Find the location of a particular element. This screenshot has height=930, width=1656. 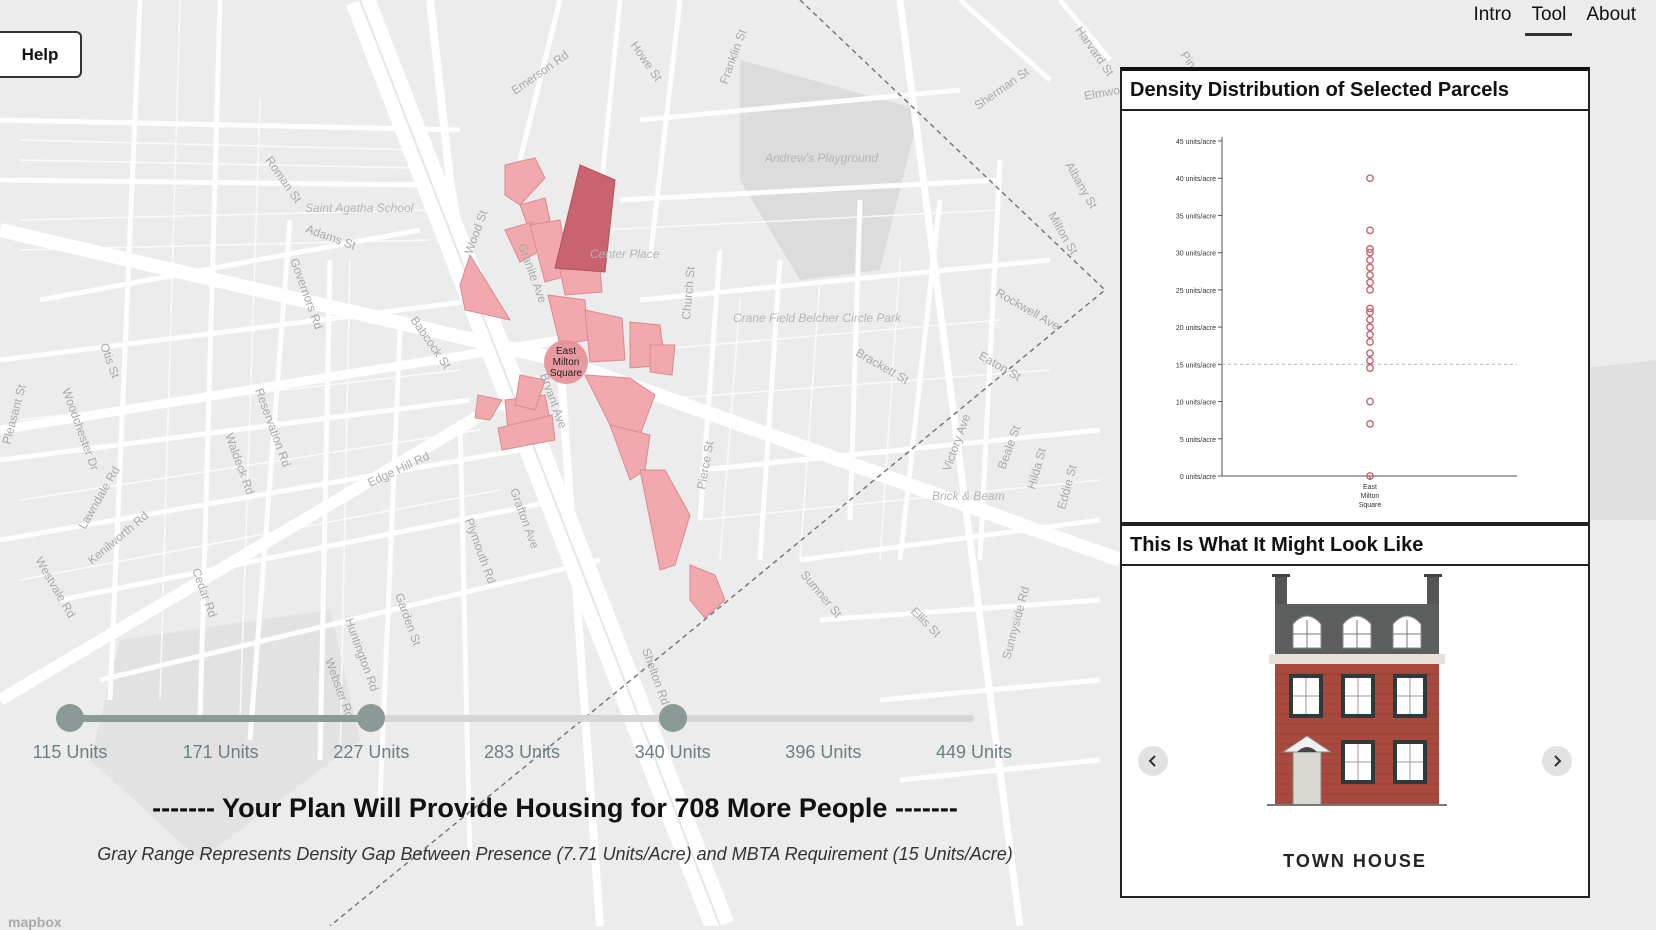

x-tick-label: East is located at coordinates (1370, 487).